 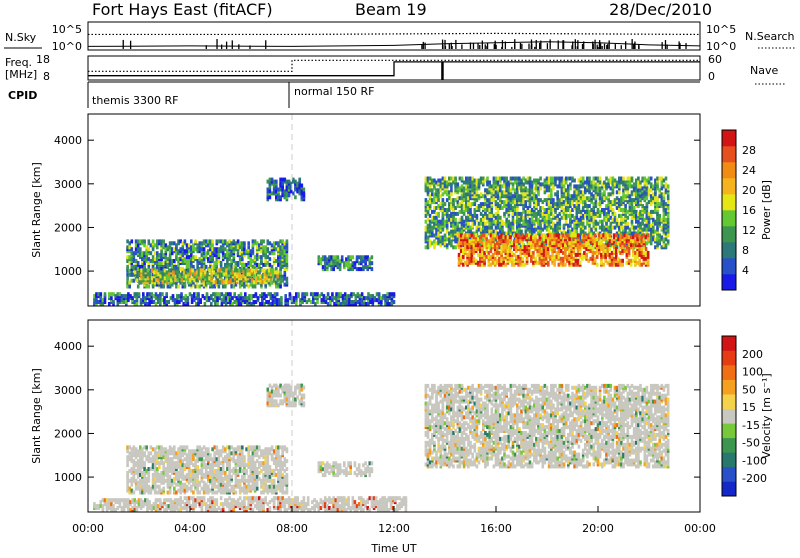 I want to click on date-title: 28/Dec/2010, so click(x=660, y=9).